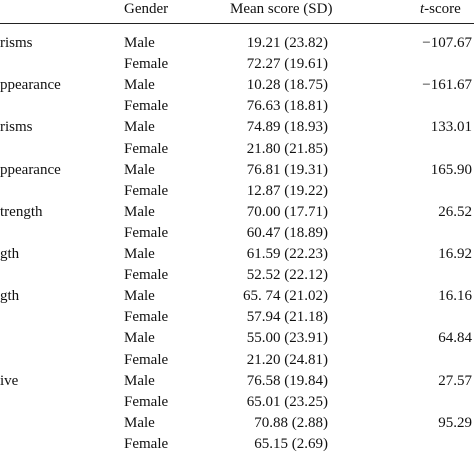 This screenshot has height=474, width=474. Describe the element at coordinates (237, 65) in the screenshot. I see `table-row: Female 72.27 (19.61)` at that location.